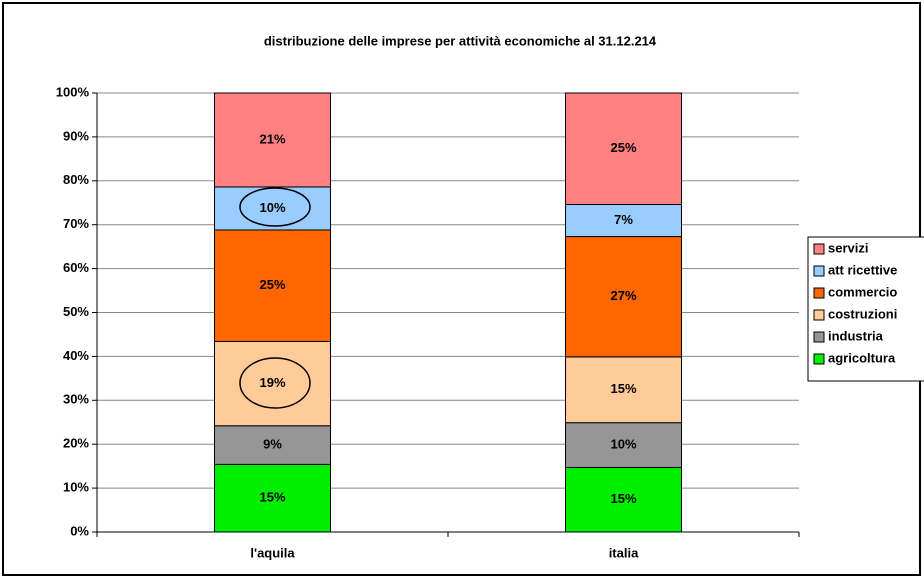  I want to click on data-label: 21%, so click(272, 138).